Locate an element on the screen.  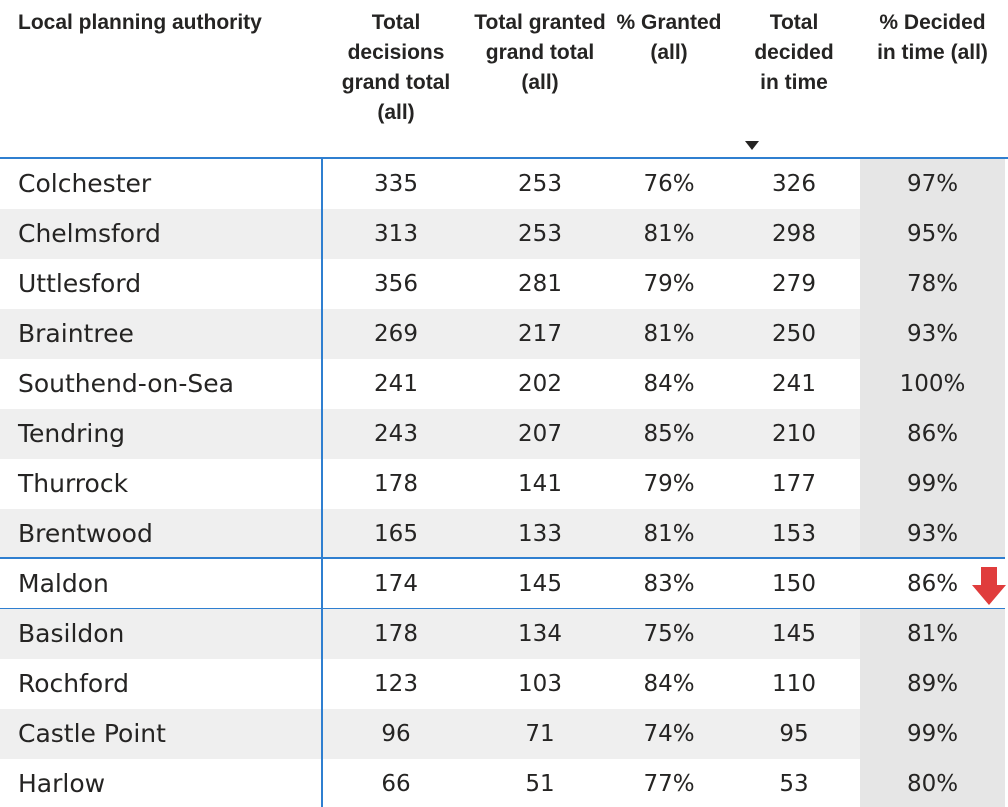
authority-name: Castle Point is located at coordinates (92, 733).